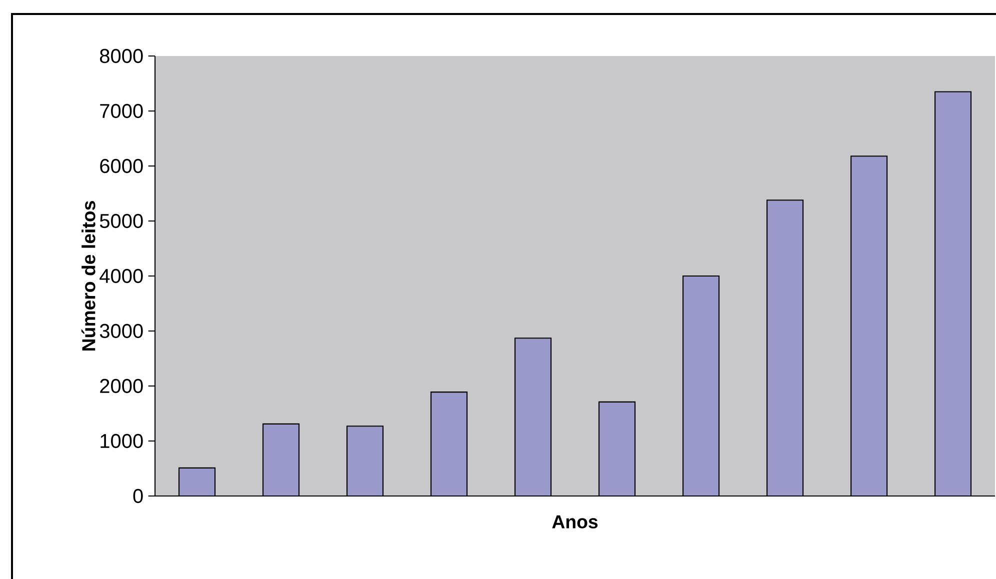 This screenshot has width=996, height=579. I want to click on y-tick-label: 4000, so click(121, 276).